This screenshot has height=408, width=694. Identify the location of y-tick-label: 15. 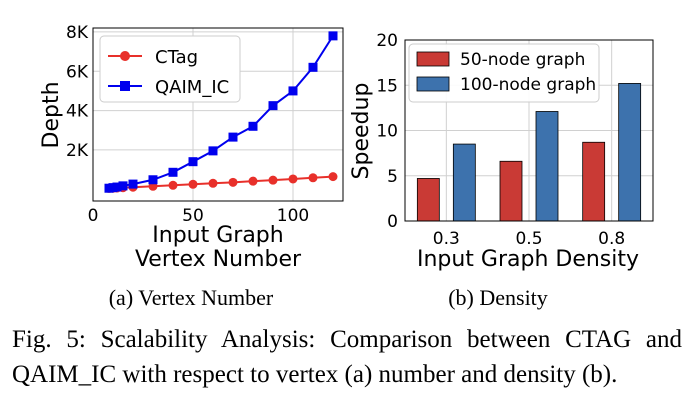
(387, 86).